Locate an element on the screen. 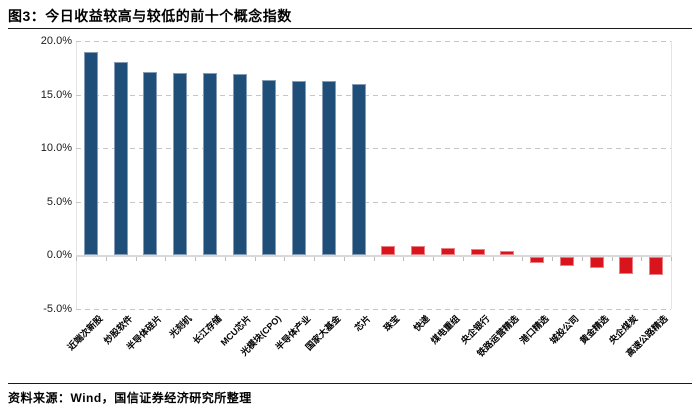 The width and height of the screenshot is (700, 417). x-axis-label: 近端次新股 is located at coordinates (85, 333).